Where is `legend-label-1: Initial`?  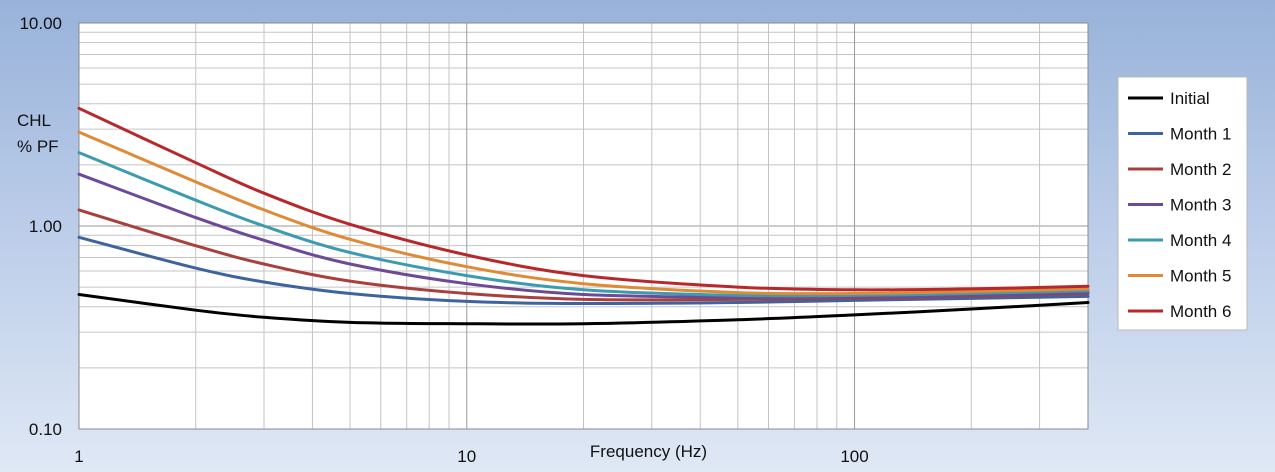
legend-label-1: Initial is located at coordinates (1190, 98).